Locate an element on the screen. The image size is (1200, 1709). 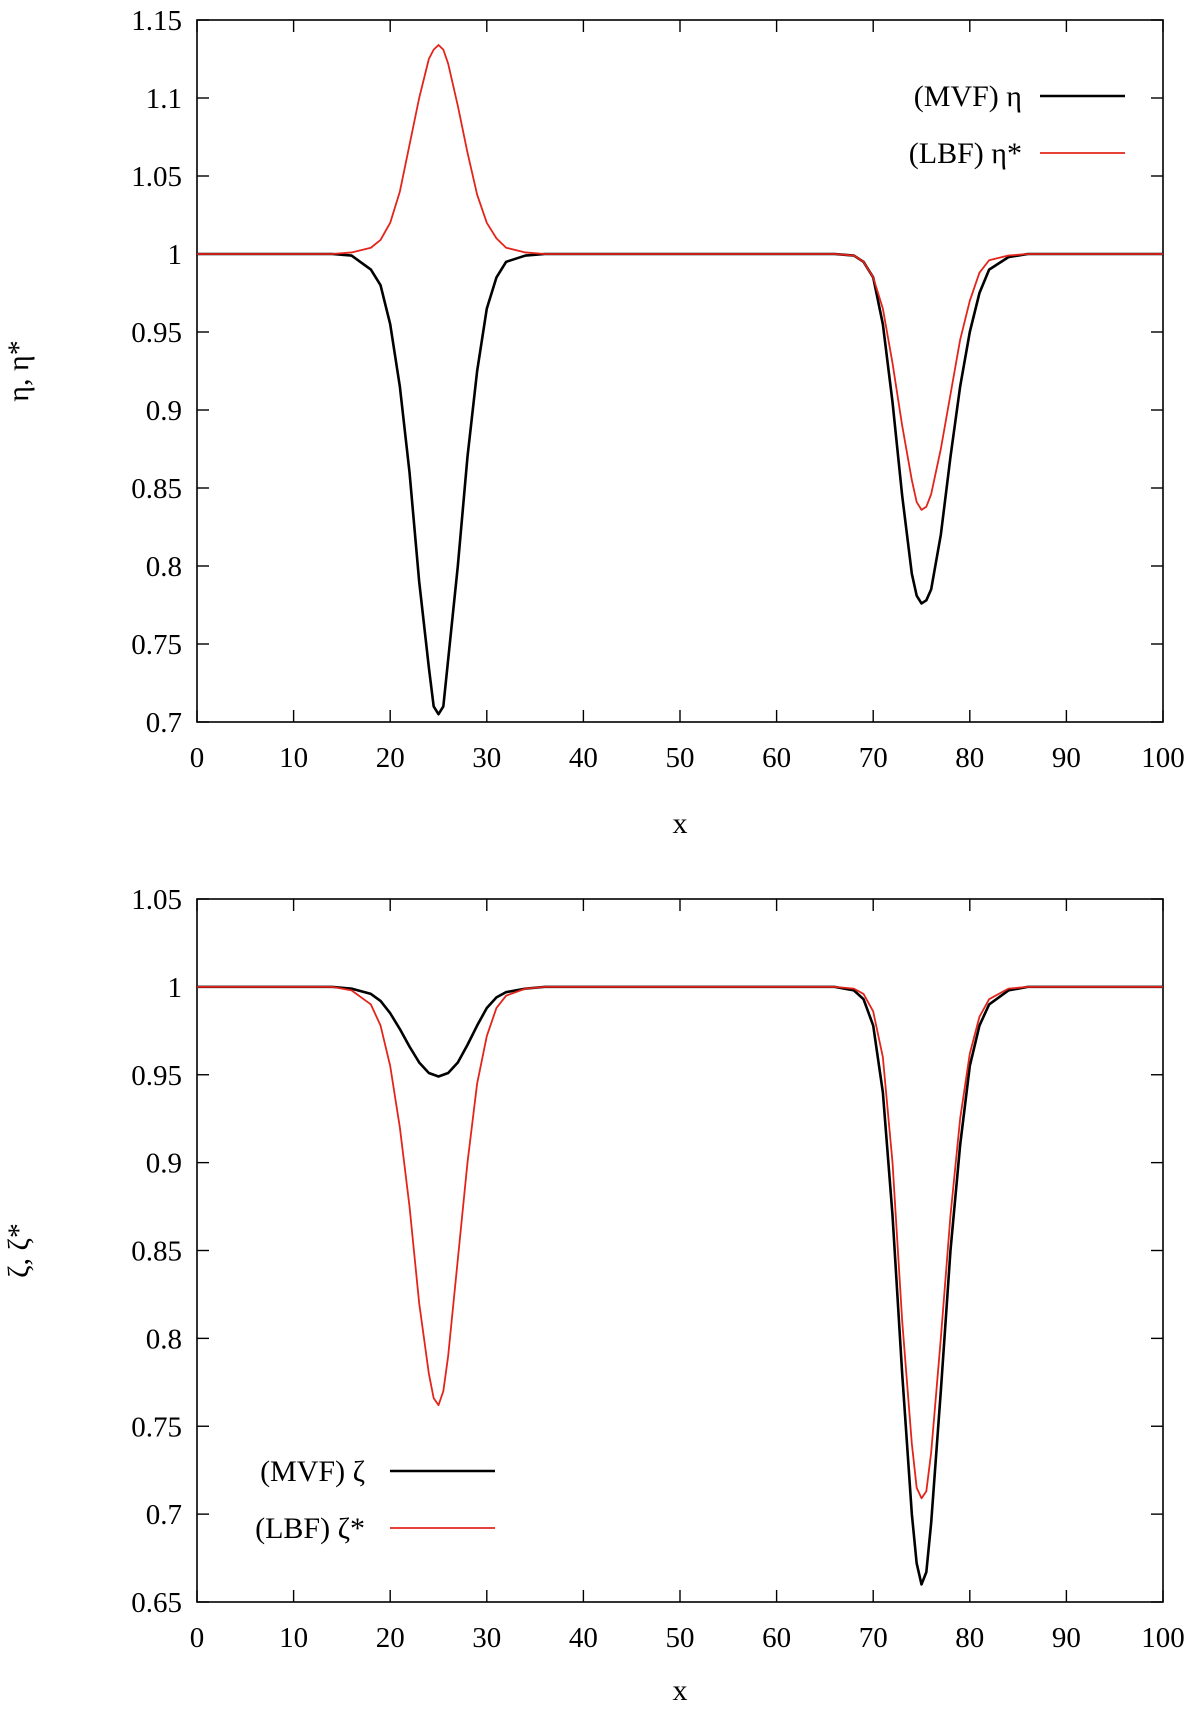
y-axis-label: η, η* is located at coordinates (18, 370).